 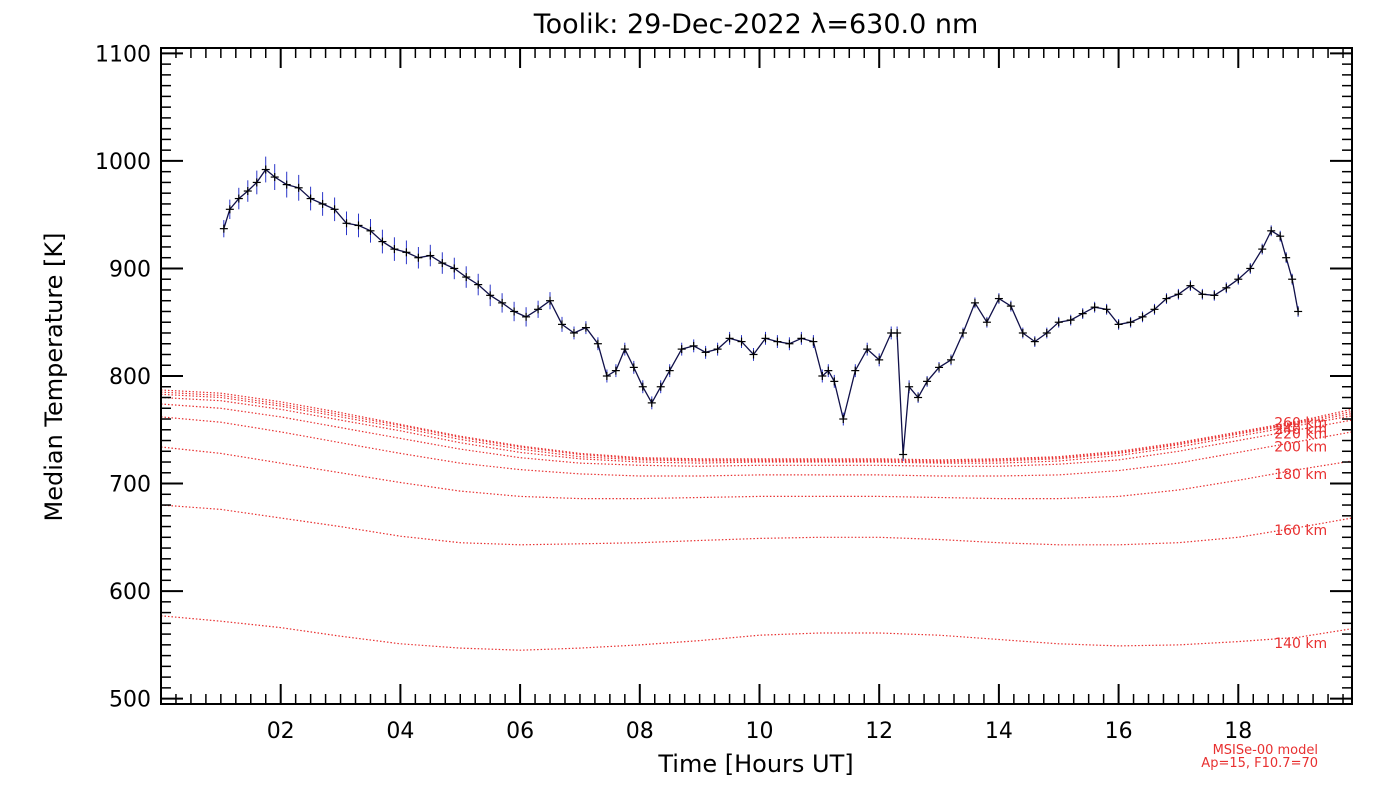 What do you see at coordinates (281, 731) in the screenshot?
I see `x-tick-label: 02` at bounding box center [281, 731].